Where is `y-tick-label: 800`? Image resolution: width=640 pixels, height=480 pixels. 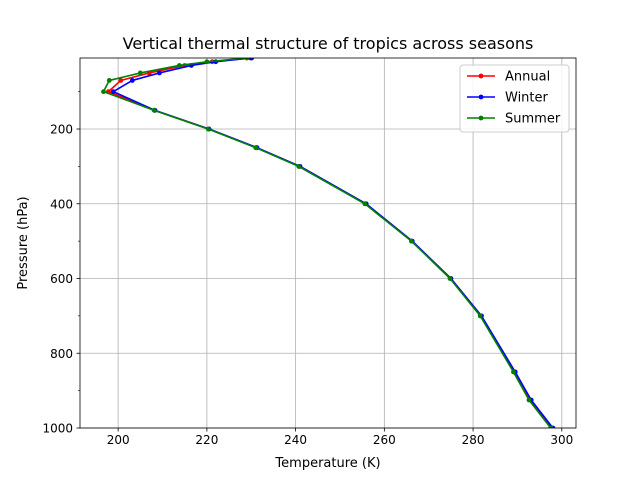 y-tick-label: 800 is located at coordinates (61, 354).